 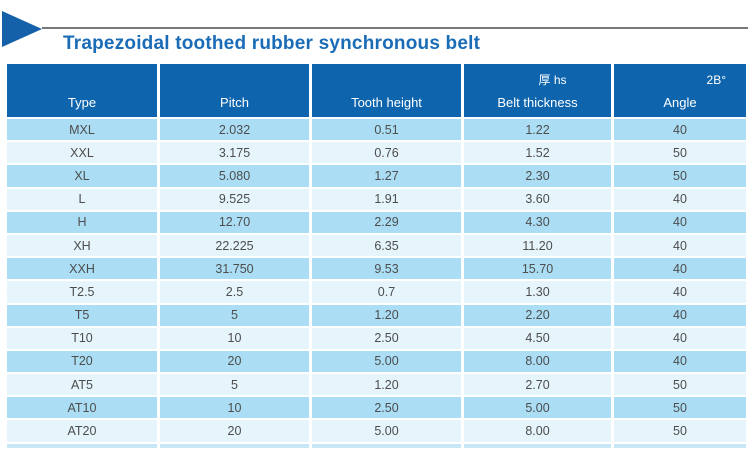 What do you see at coordinates (537, 176) in the screenshot?
I see `table-cell: 2.30` at bounding box center [537, 176].